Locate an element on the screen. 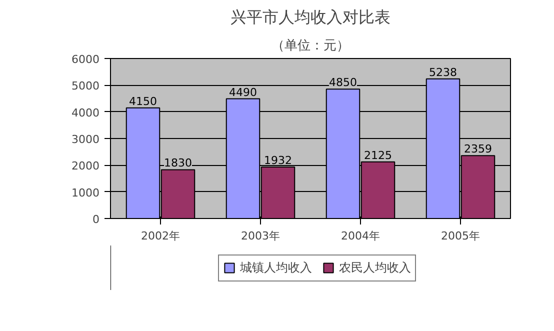 Image resolution: width=554 pixels, height=331 pixels. data-label: 1830 is located at coordinates (178, 163).